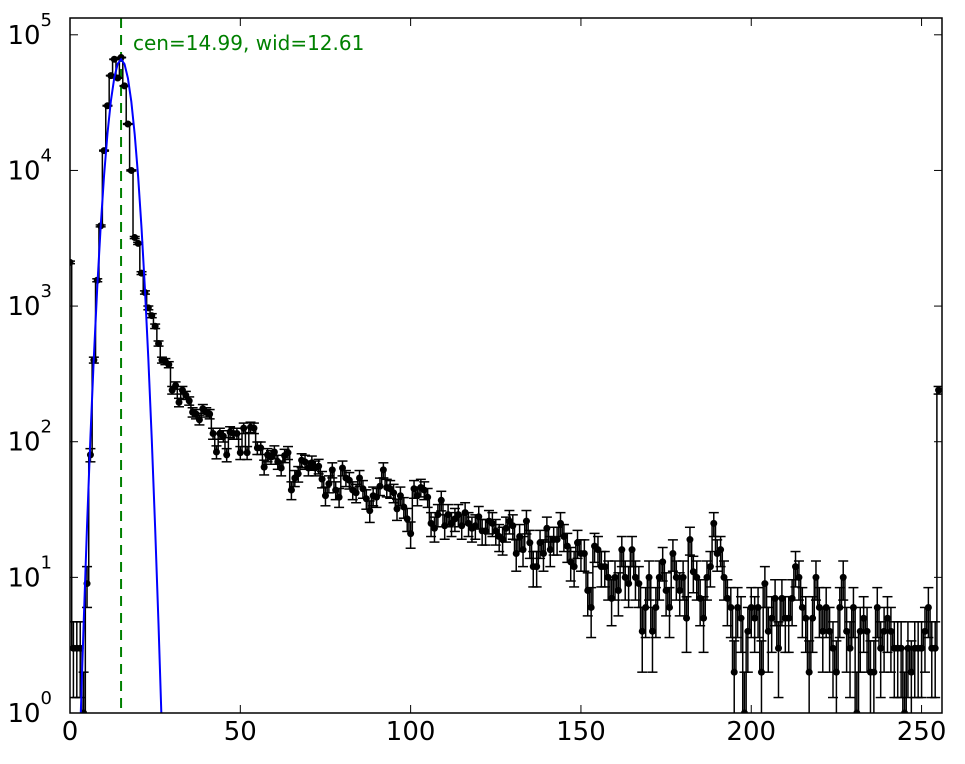 The width and height of the screenshot is (965, 764). Describe the element at coordinates (121, 385) in the screenshot. I see `fit-curve` at that location.